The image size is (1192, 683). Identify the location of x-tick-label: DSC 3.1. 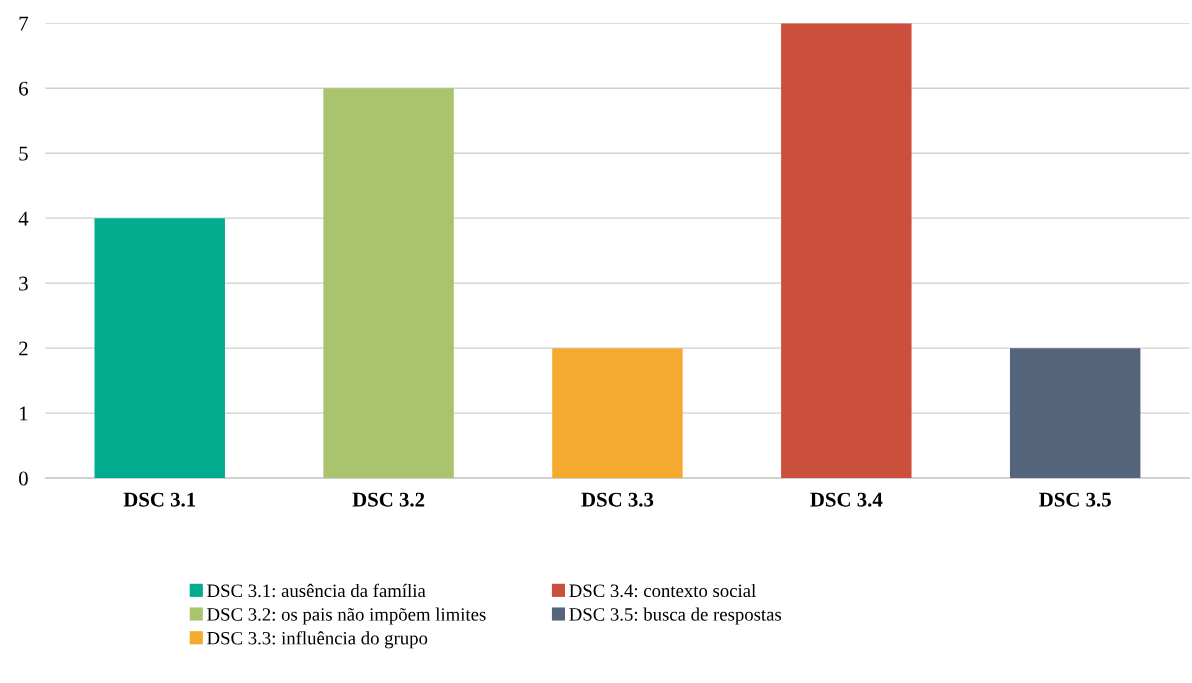
(159, 499).